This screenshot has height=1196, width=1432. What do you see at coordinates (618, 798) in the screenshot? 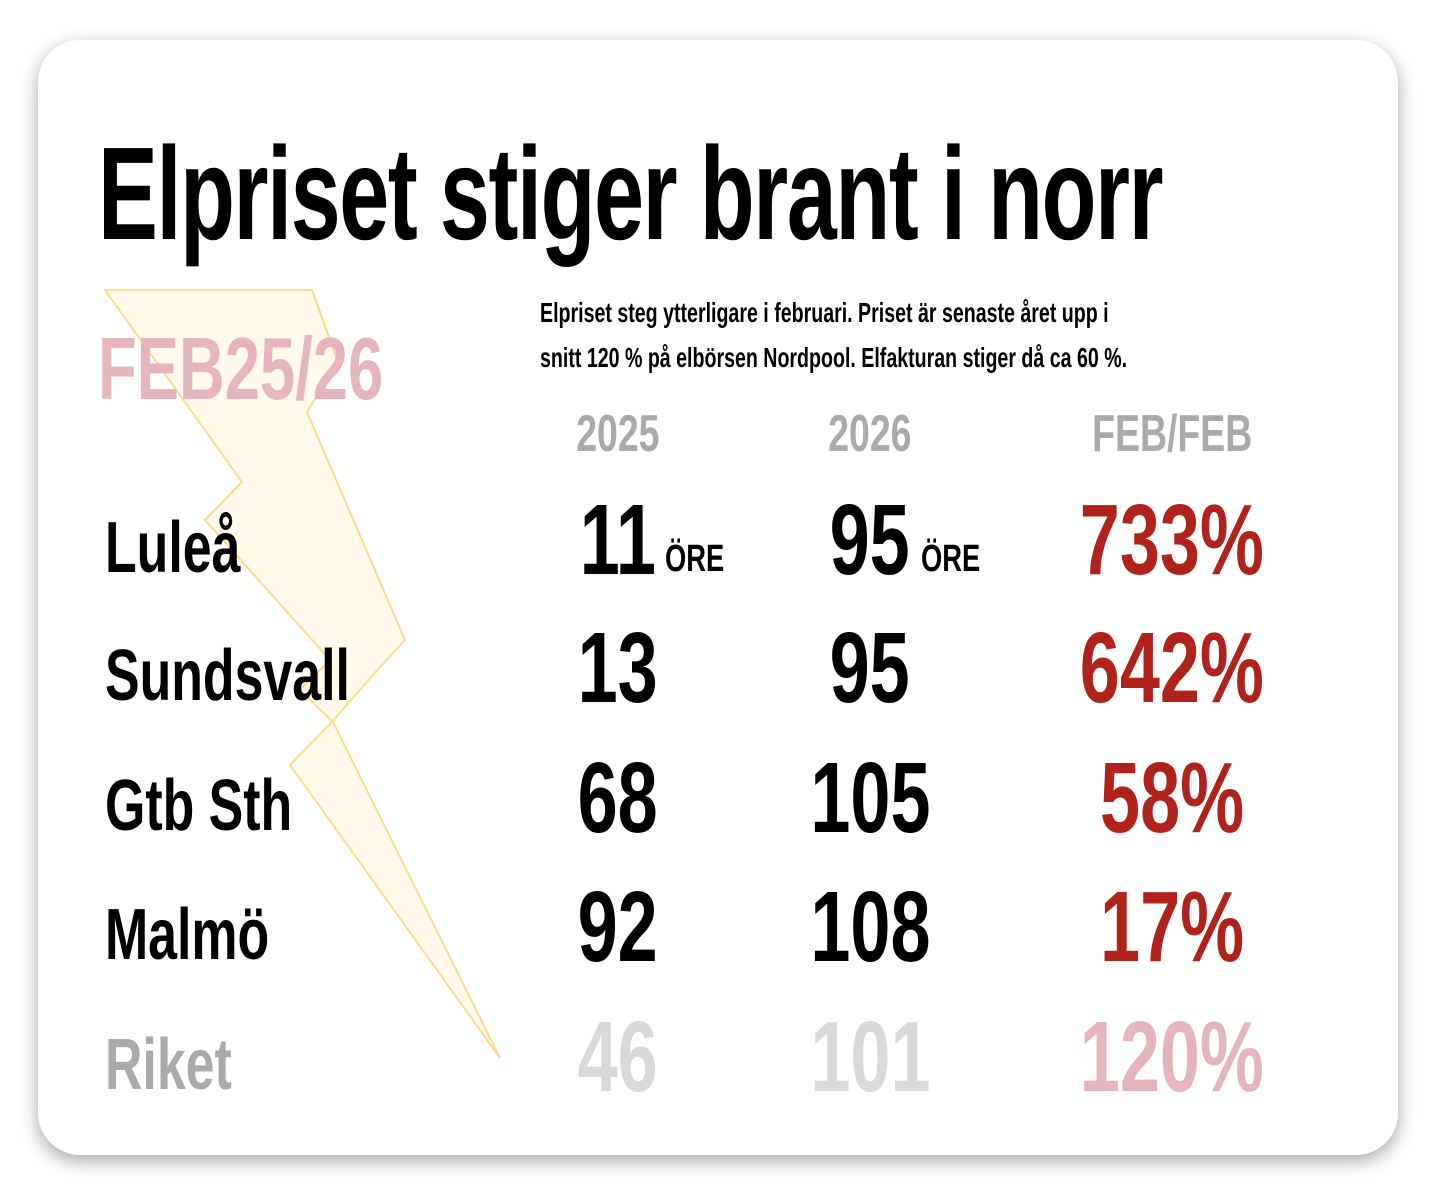
I see `value-2025: 68` at bounding box center [618, 798].